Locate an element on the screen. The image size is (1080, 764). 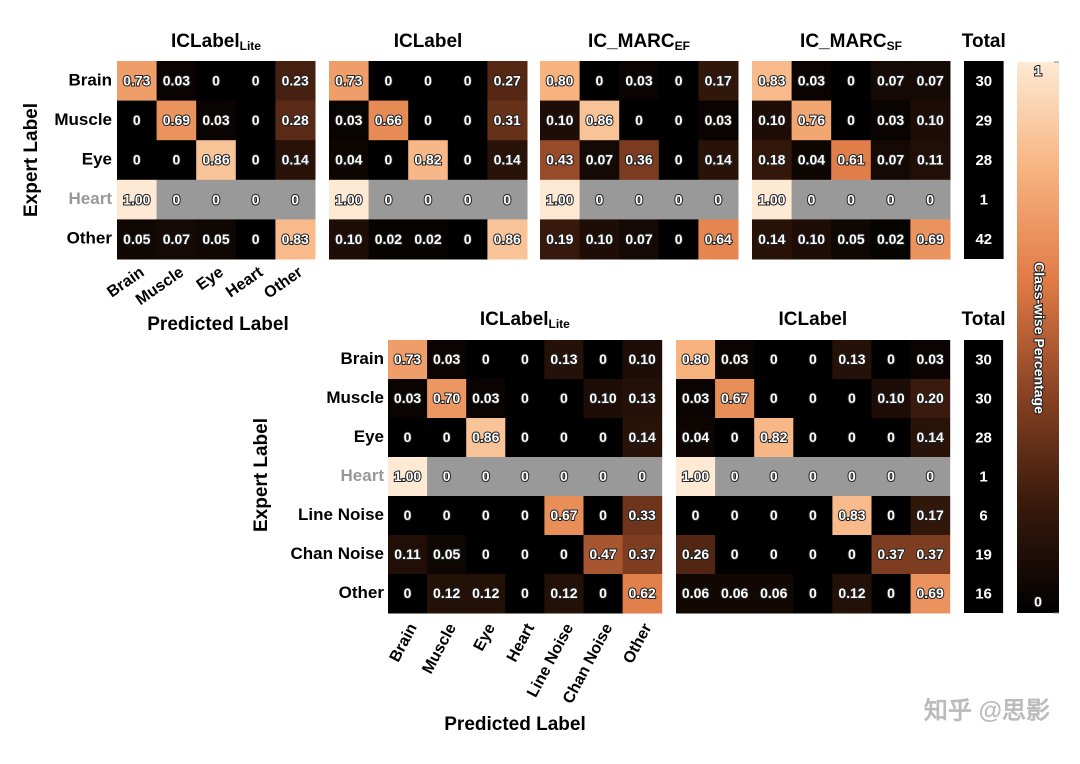
title-main: IC_MARC is located at coordinates (631, 41).